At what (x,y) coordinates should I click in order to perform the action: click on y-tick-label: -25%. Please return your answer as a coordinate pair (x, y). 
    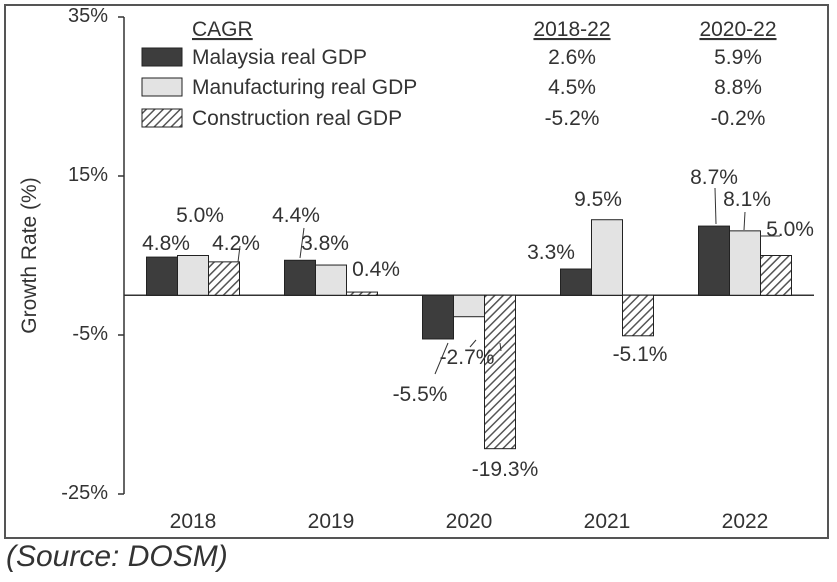
    Looking at the image, I should click on (84, 493).